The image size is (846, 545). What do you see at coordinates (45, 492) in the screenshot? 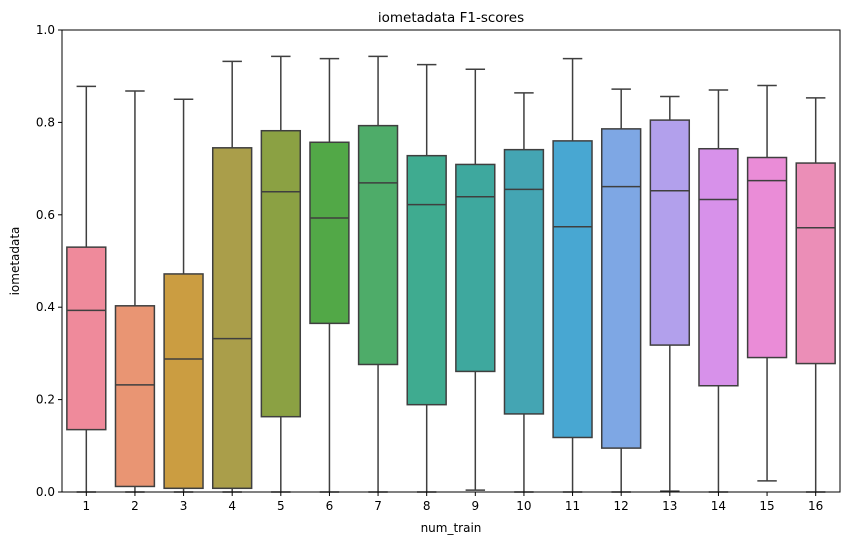
I see `y-tick-label: 0.0` at bounding box center [45, 492].